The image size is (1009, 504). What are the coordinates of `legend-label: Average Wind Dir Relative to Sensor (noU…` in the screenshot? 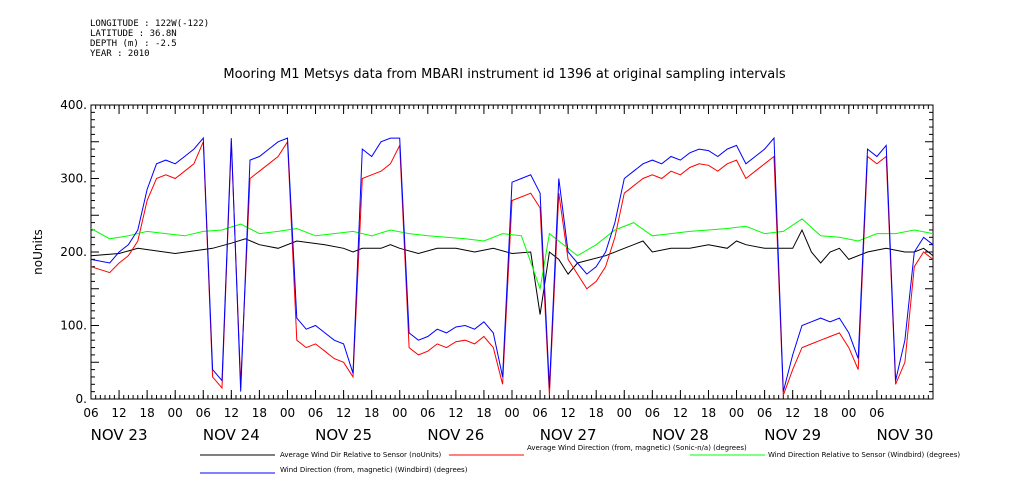 It's located at (360, 455).